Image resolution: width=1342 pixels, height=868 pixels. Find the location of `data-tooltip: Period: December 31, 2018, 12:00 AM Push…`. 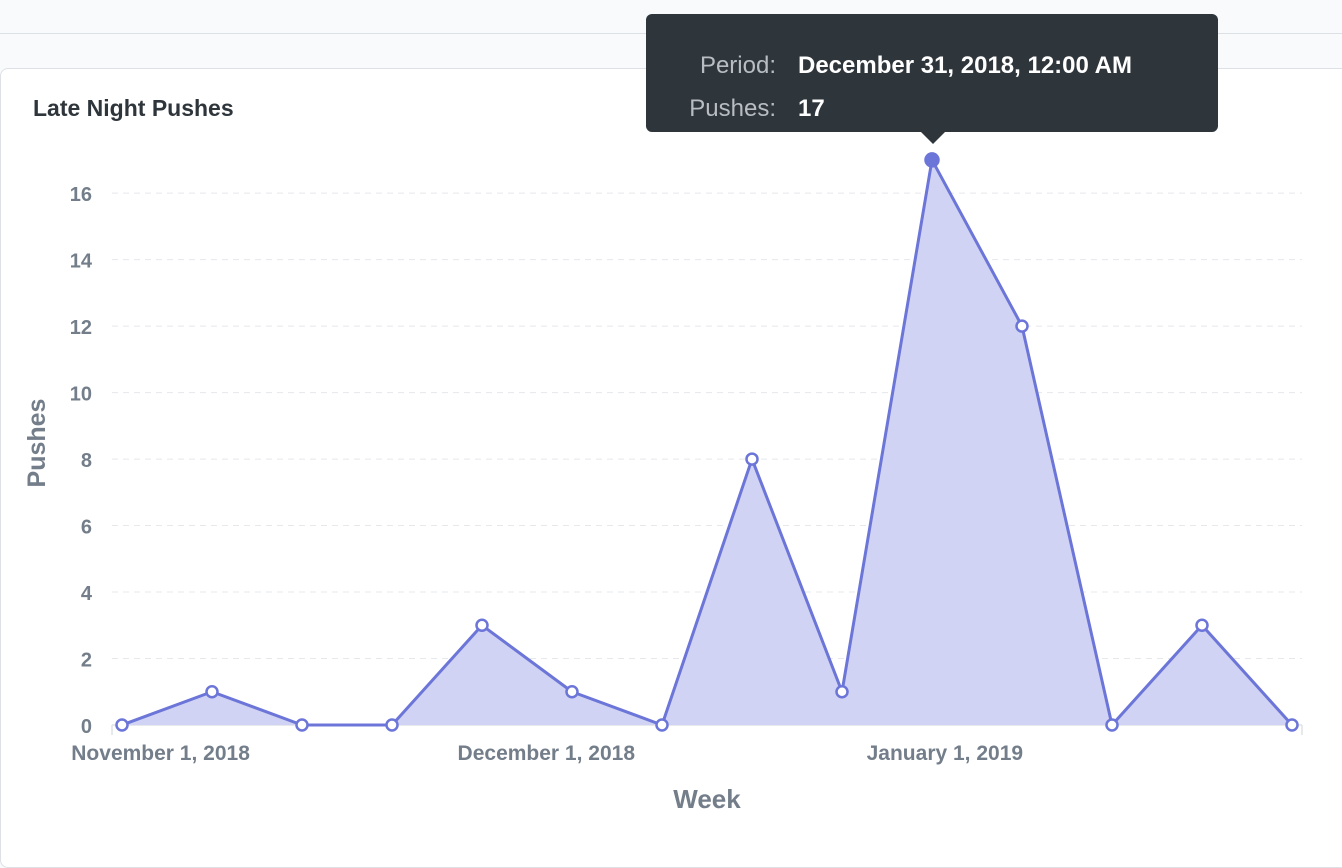

data-tooltip: Period: December 31, 2018, 12:00 AM Push… is located at coordinates (932, 79).